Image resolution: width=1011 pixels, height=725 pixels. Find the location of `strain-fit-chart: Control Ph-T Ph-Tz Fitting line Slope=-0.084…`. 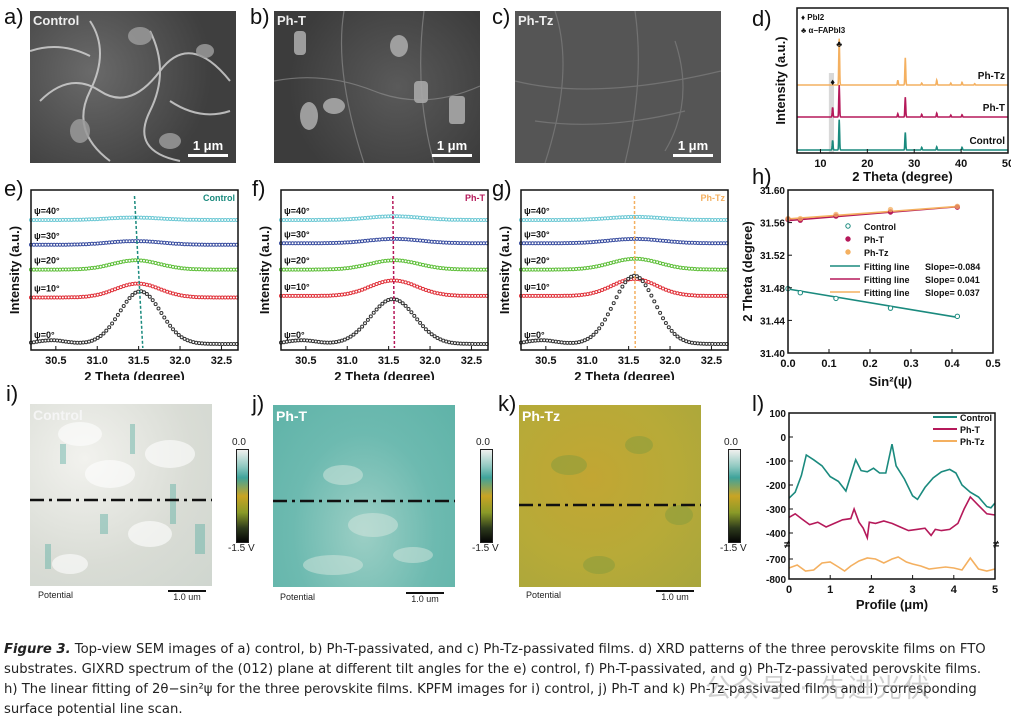

strain-fit-chart: Control Ph-T Ph-Tz Fitting line Slope=-0.084… is located at coordinates (870, 287).